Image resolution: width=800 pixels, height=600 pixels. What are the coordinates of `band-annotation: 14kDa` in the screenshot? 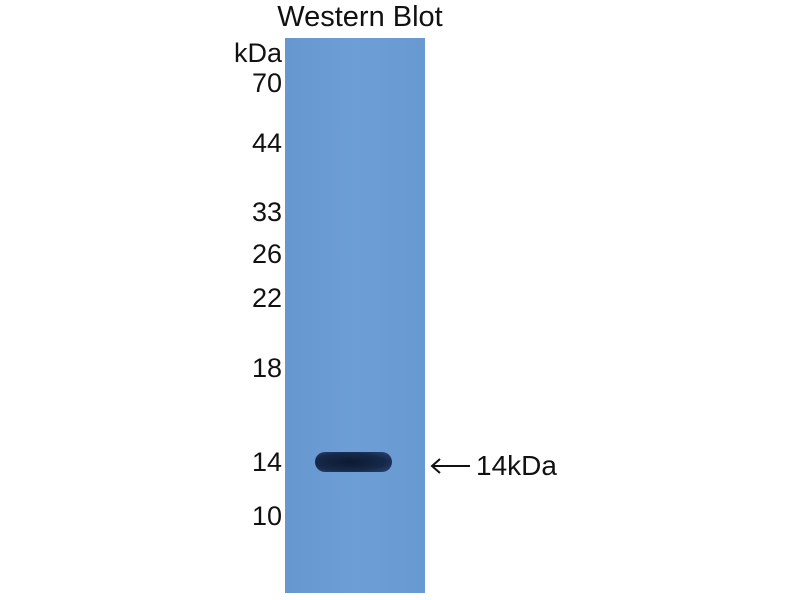 It's located at (493, 466).